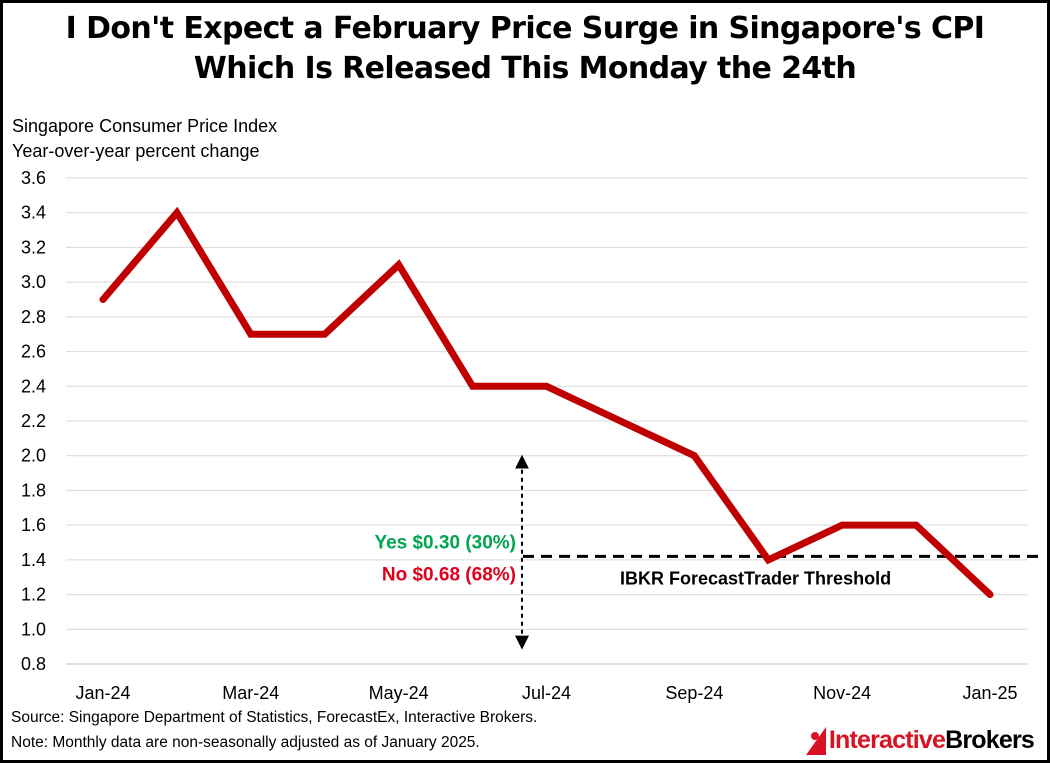 The width and height of the screenshot is (1050, 763). I want to click on y-tick-label: 3.6, so click(33, 178).